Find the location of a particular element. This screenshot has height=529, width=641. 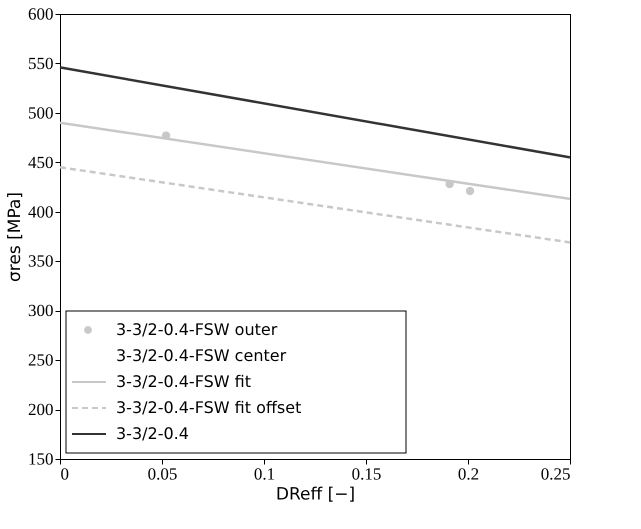

y-tick-label: 600 is located at coordinates (41, 14).